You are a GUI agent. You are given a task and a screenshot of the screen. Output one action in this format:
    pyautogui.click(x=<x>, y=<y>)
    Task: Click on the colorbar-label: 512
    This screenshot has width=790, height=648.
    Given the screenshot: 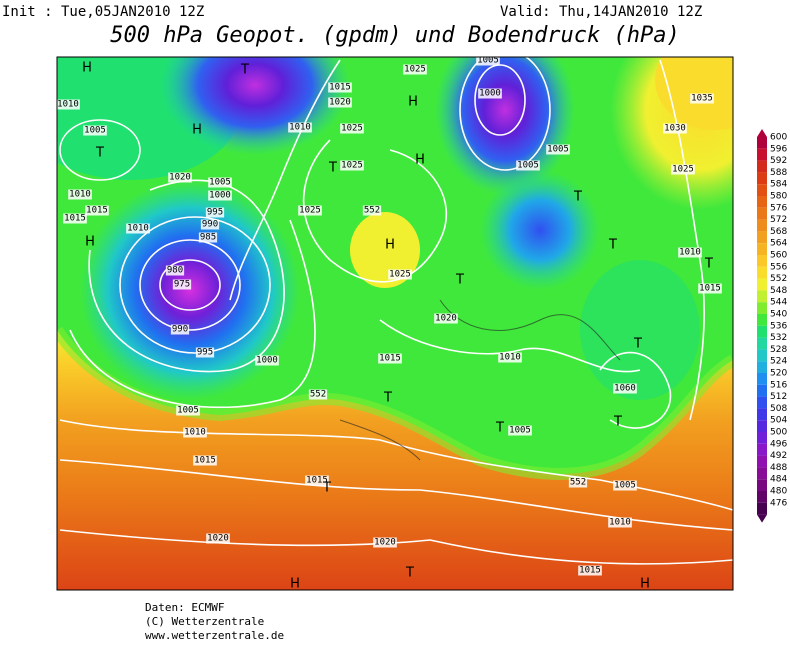 What is the action you would take?
    pyautogui.click(x=778, y=397)
    